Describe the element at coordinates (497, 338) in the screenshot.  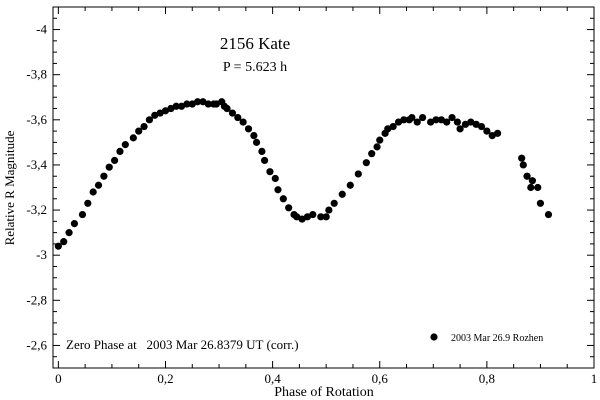
I see `legend-label: 2003 Mar 26.9 Rozhen` at that location.